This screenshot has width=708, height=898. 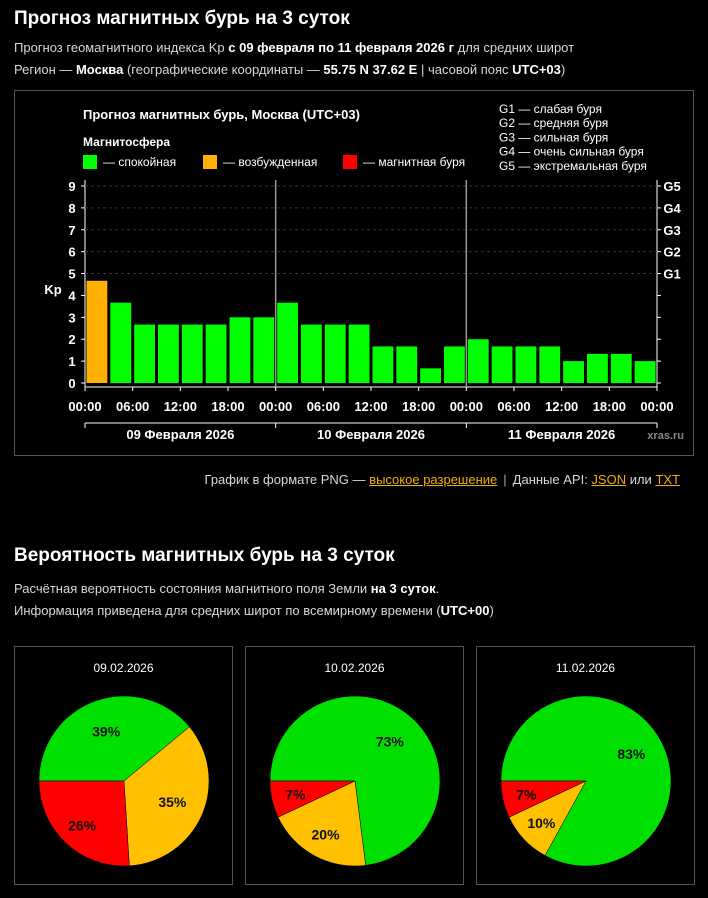 I want to click on y-tick-label: 7, so click(x=71, y=230).